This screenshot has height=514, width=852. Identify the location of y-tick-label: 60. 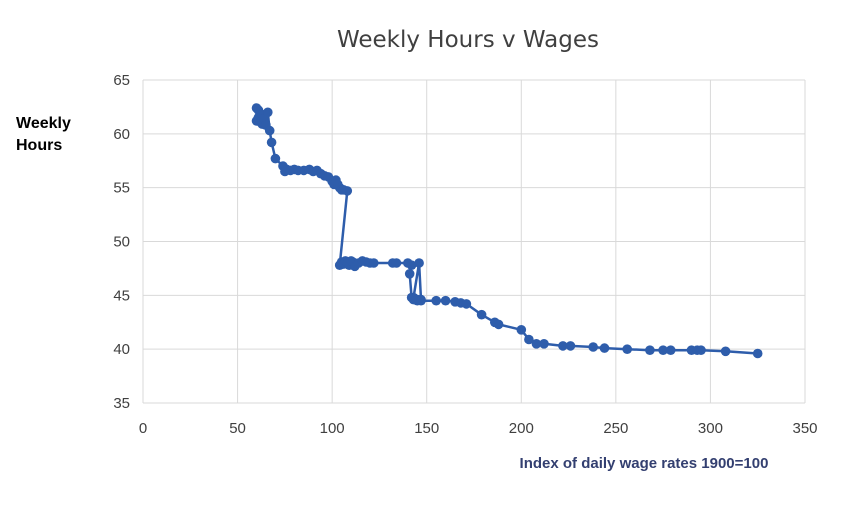
(121, 134).